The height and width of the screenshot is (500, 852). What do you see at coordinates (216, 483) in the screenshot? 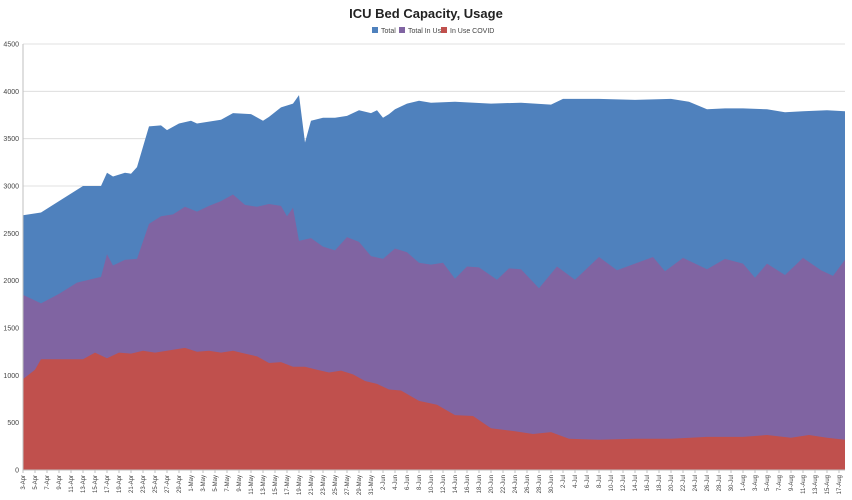
I see `x-tick-label: 5-May` at bounding box center [216, 483].